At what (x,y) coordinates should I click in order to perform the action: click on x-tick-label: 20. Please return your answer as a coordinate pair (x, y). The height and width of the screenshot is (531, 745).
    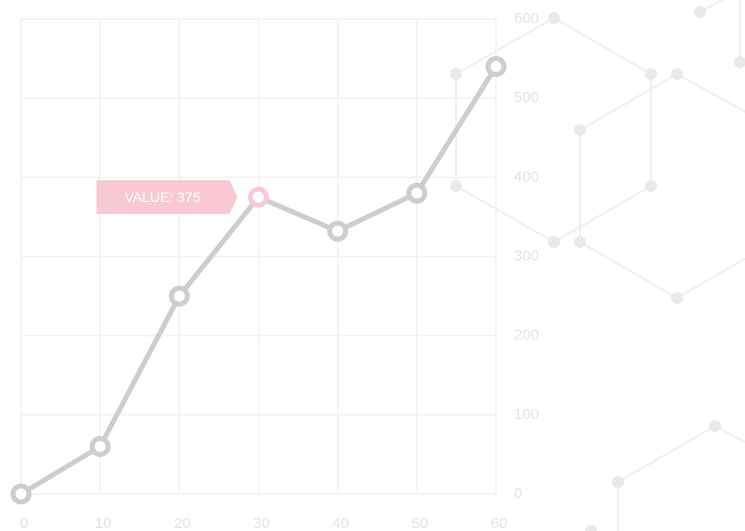
    Looking at the image, I should click on (182, 523).